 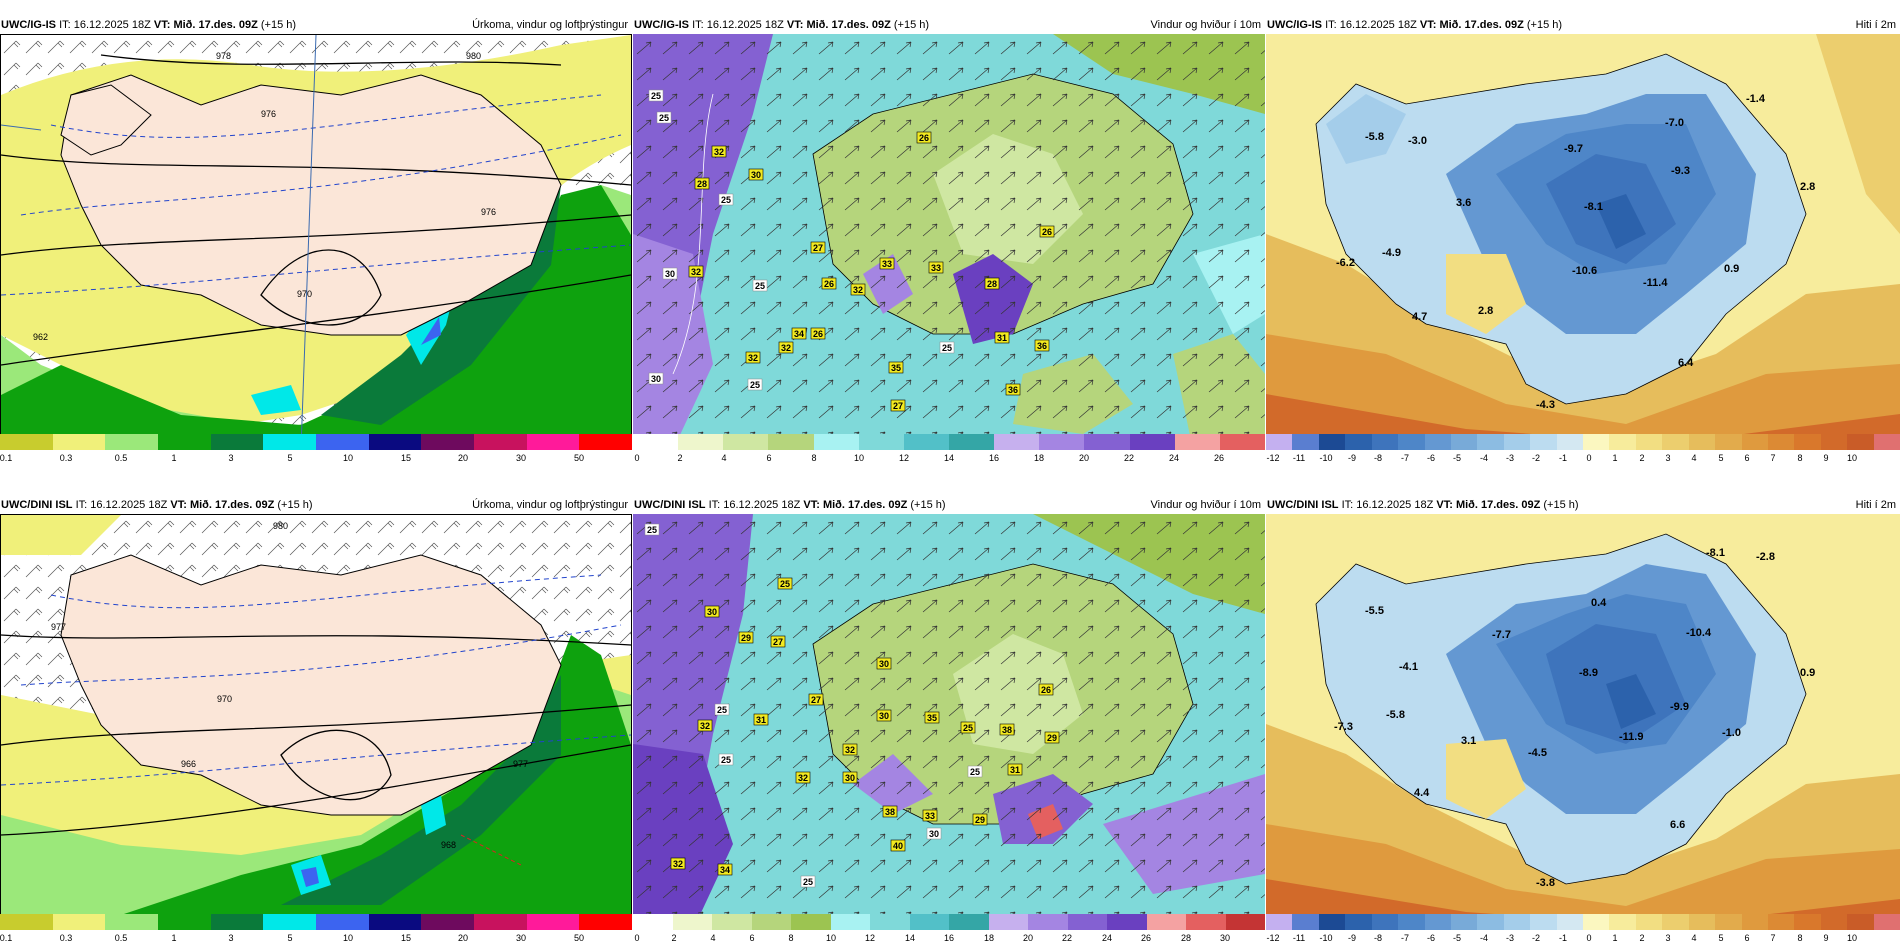 I want to click on lead-time: (+15 h), so click(x=295, y=505).